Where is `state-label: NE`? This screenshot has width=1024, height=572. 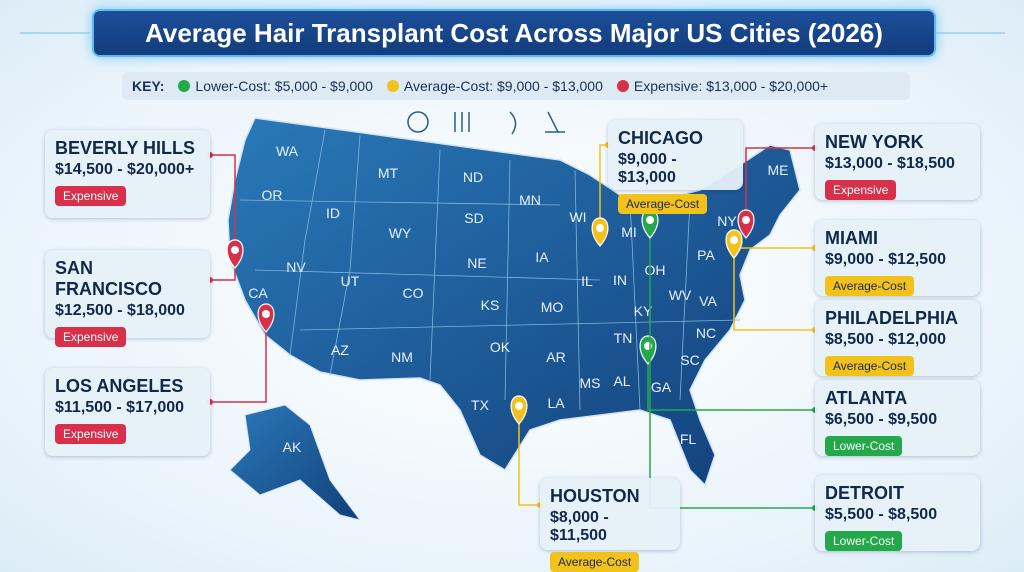 state-label: NE is located at coordinates (476, 263).